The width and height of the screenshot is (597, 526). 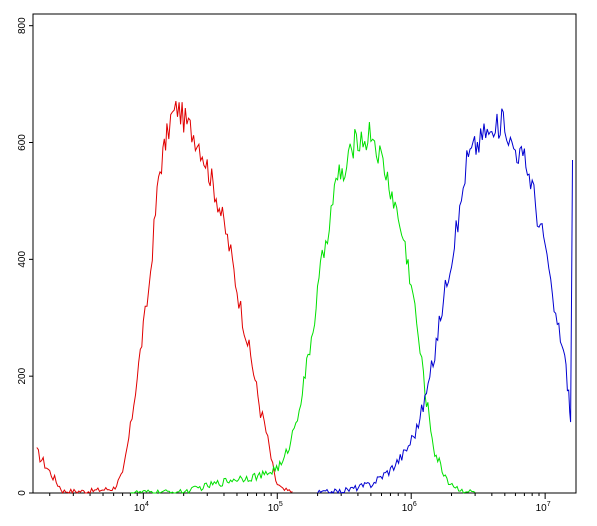 I want to click on y-tick-label: 200, so click(x=22, y=375).